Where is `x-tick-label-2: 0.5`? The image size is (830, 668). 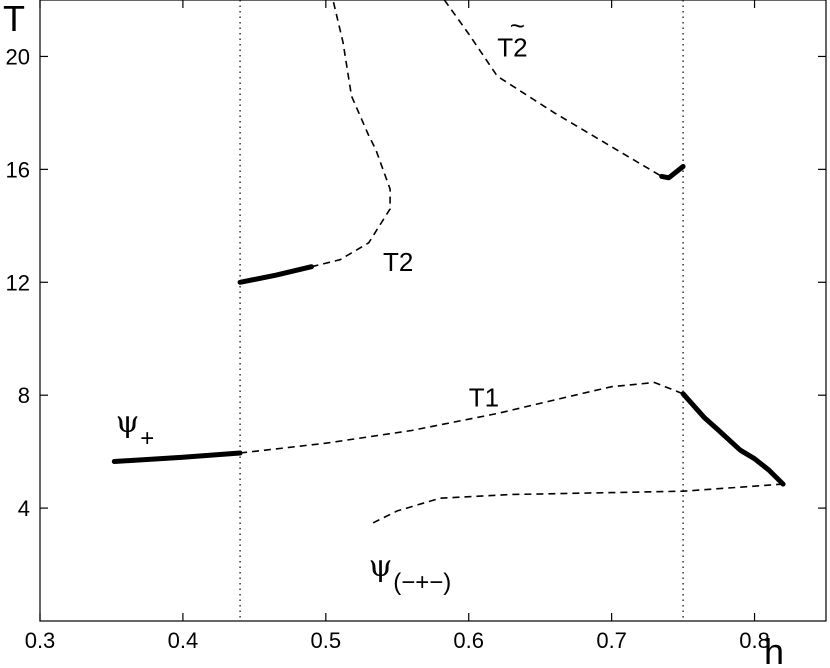 x-tick-label-2: 0.5 is located at coordinates (326, 640).